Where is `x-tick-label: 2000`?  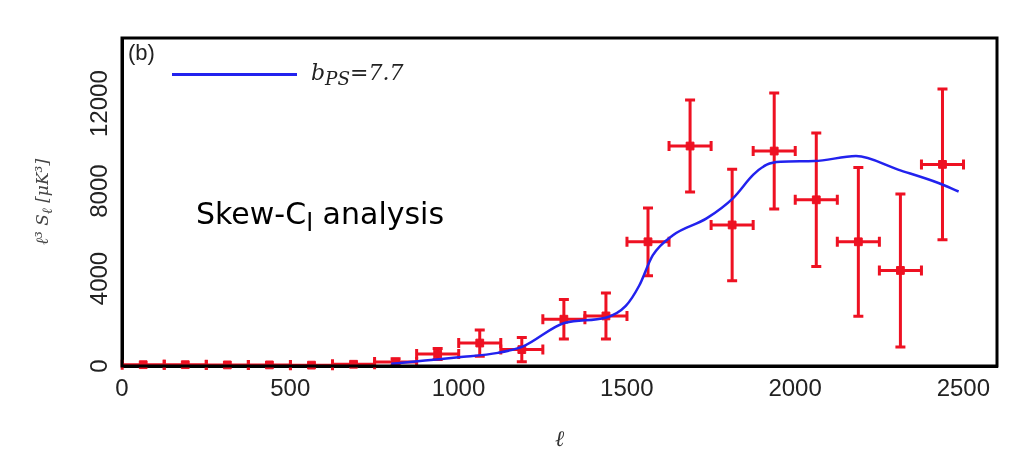 x-tick-label: 2000 is located at coordinates (795, 388).